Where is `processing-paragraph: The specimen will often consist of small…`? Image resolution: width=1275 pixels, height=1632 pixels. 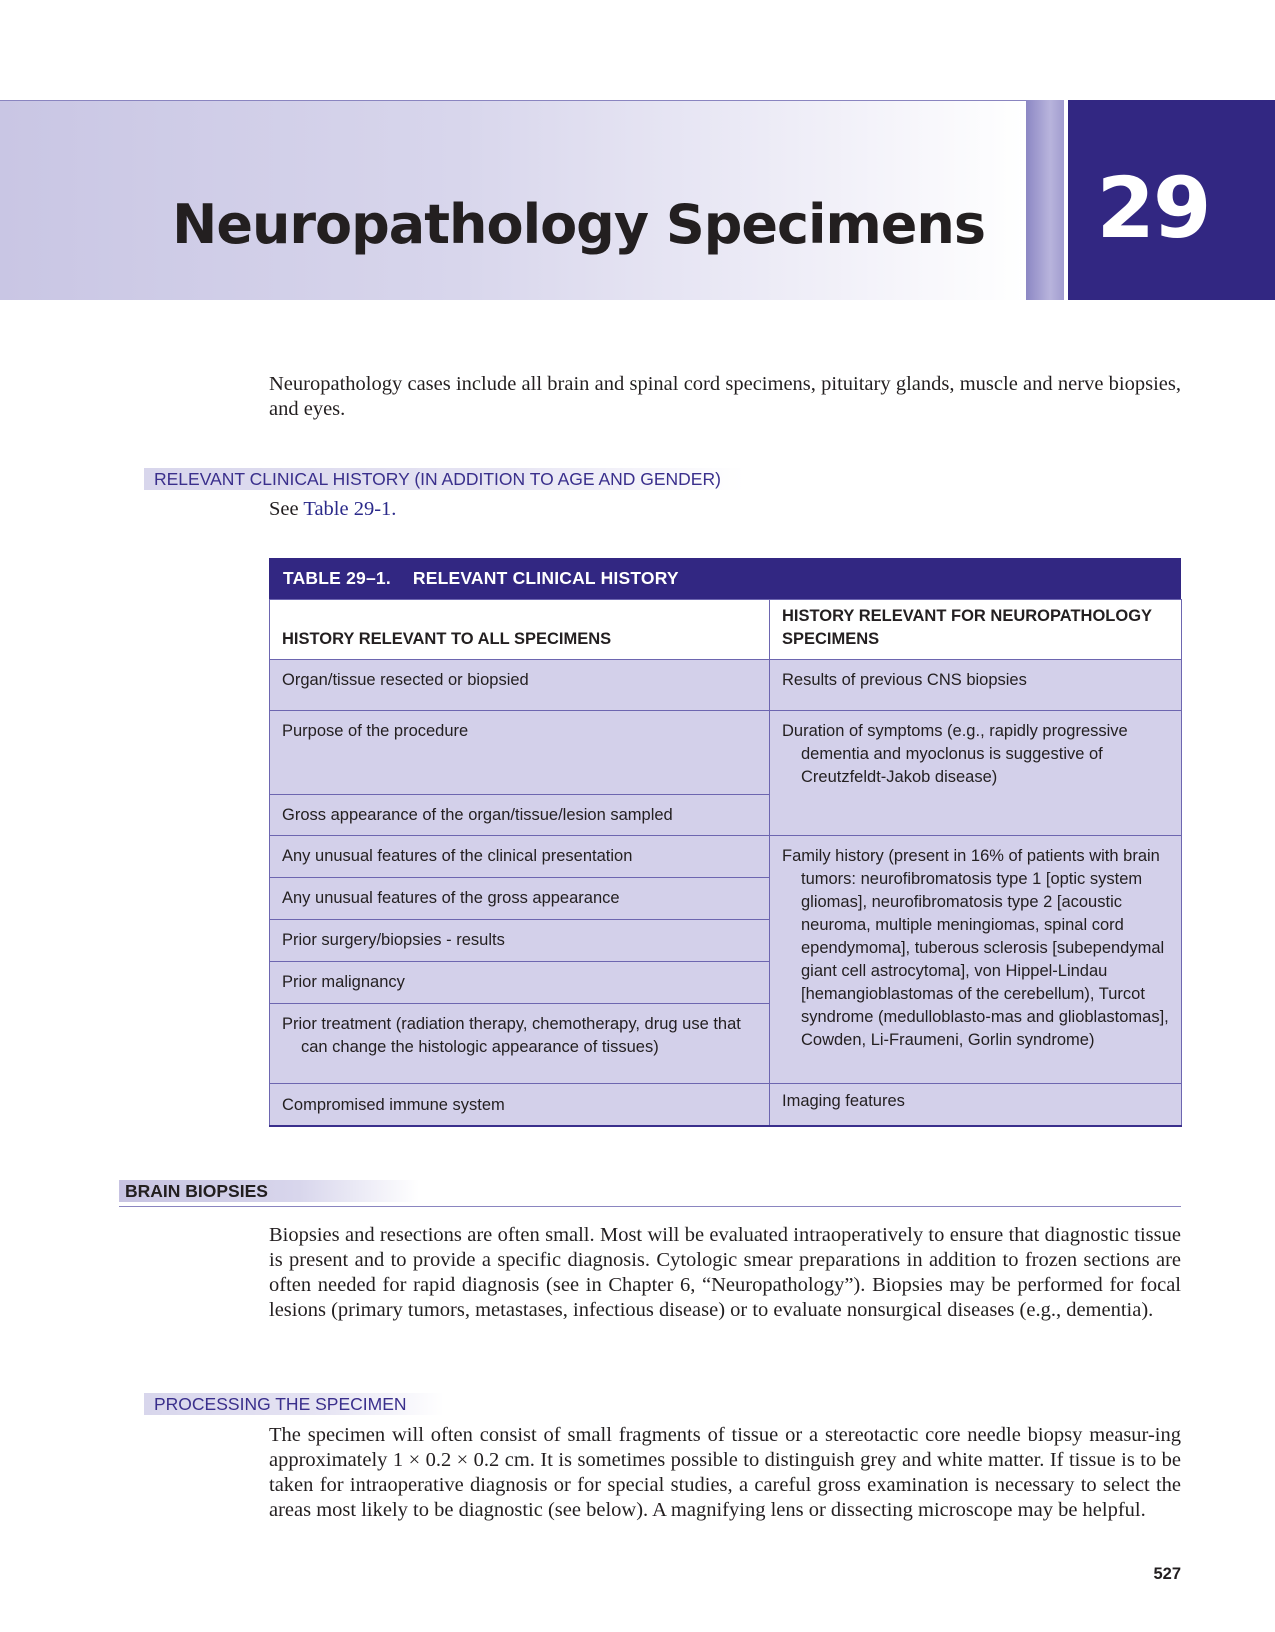
processing-paragraph: The specimen will often consist of small… is located at coordinates (725, 1472).